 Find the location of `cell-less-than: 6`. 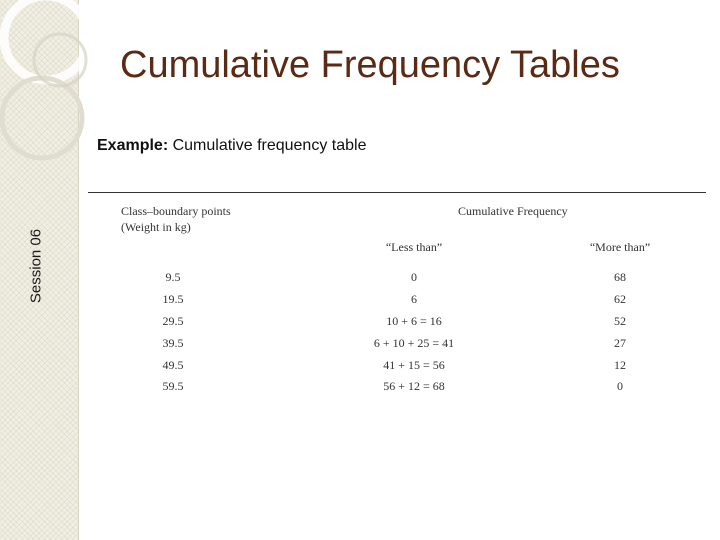

cell-less-than: 6 is located at coordinates (414, 299).